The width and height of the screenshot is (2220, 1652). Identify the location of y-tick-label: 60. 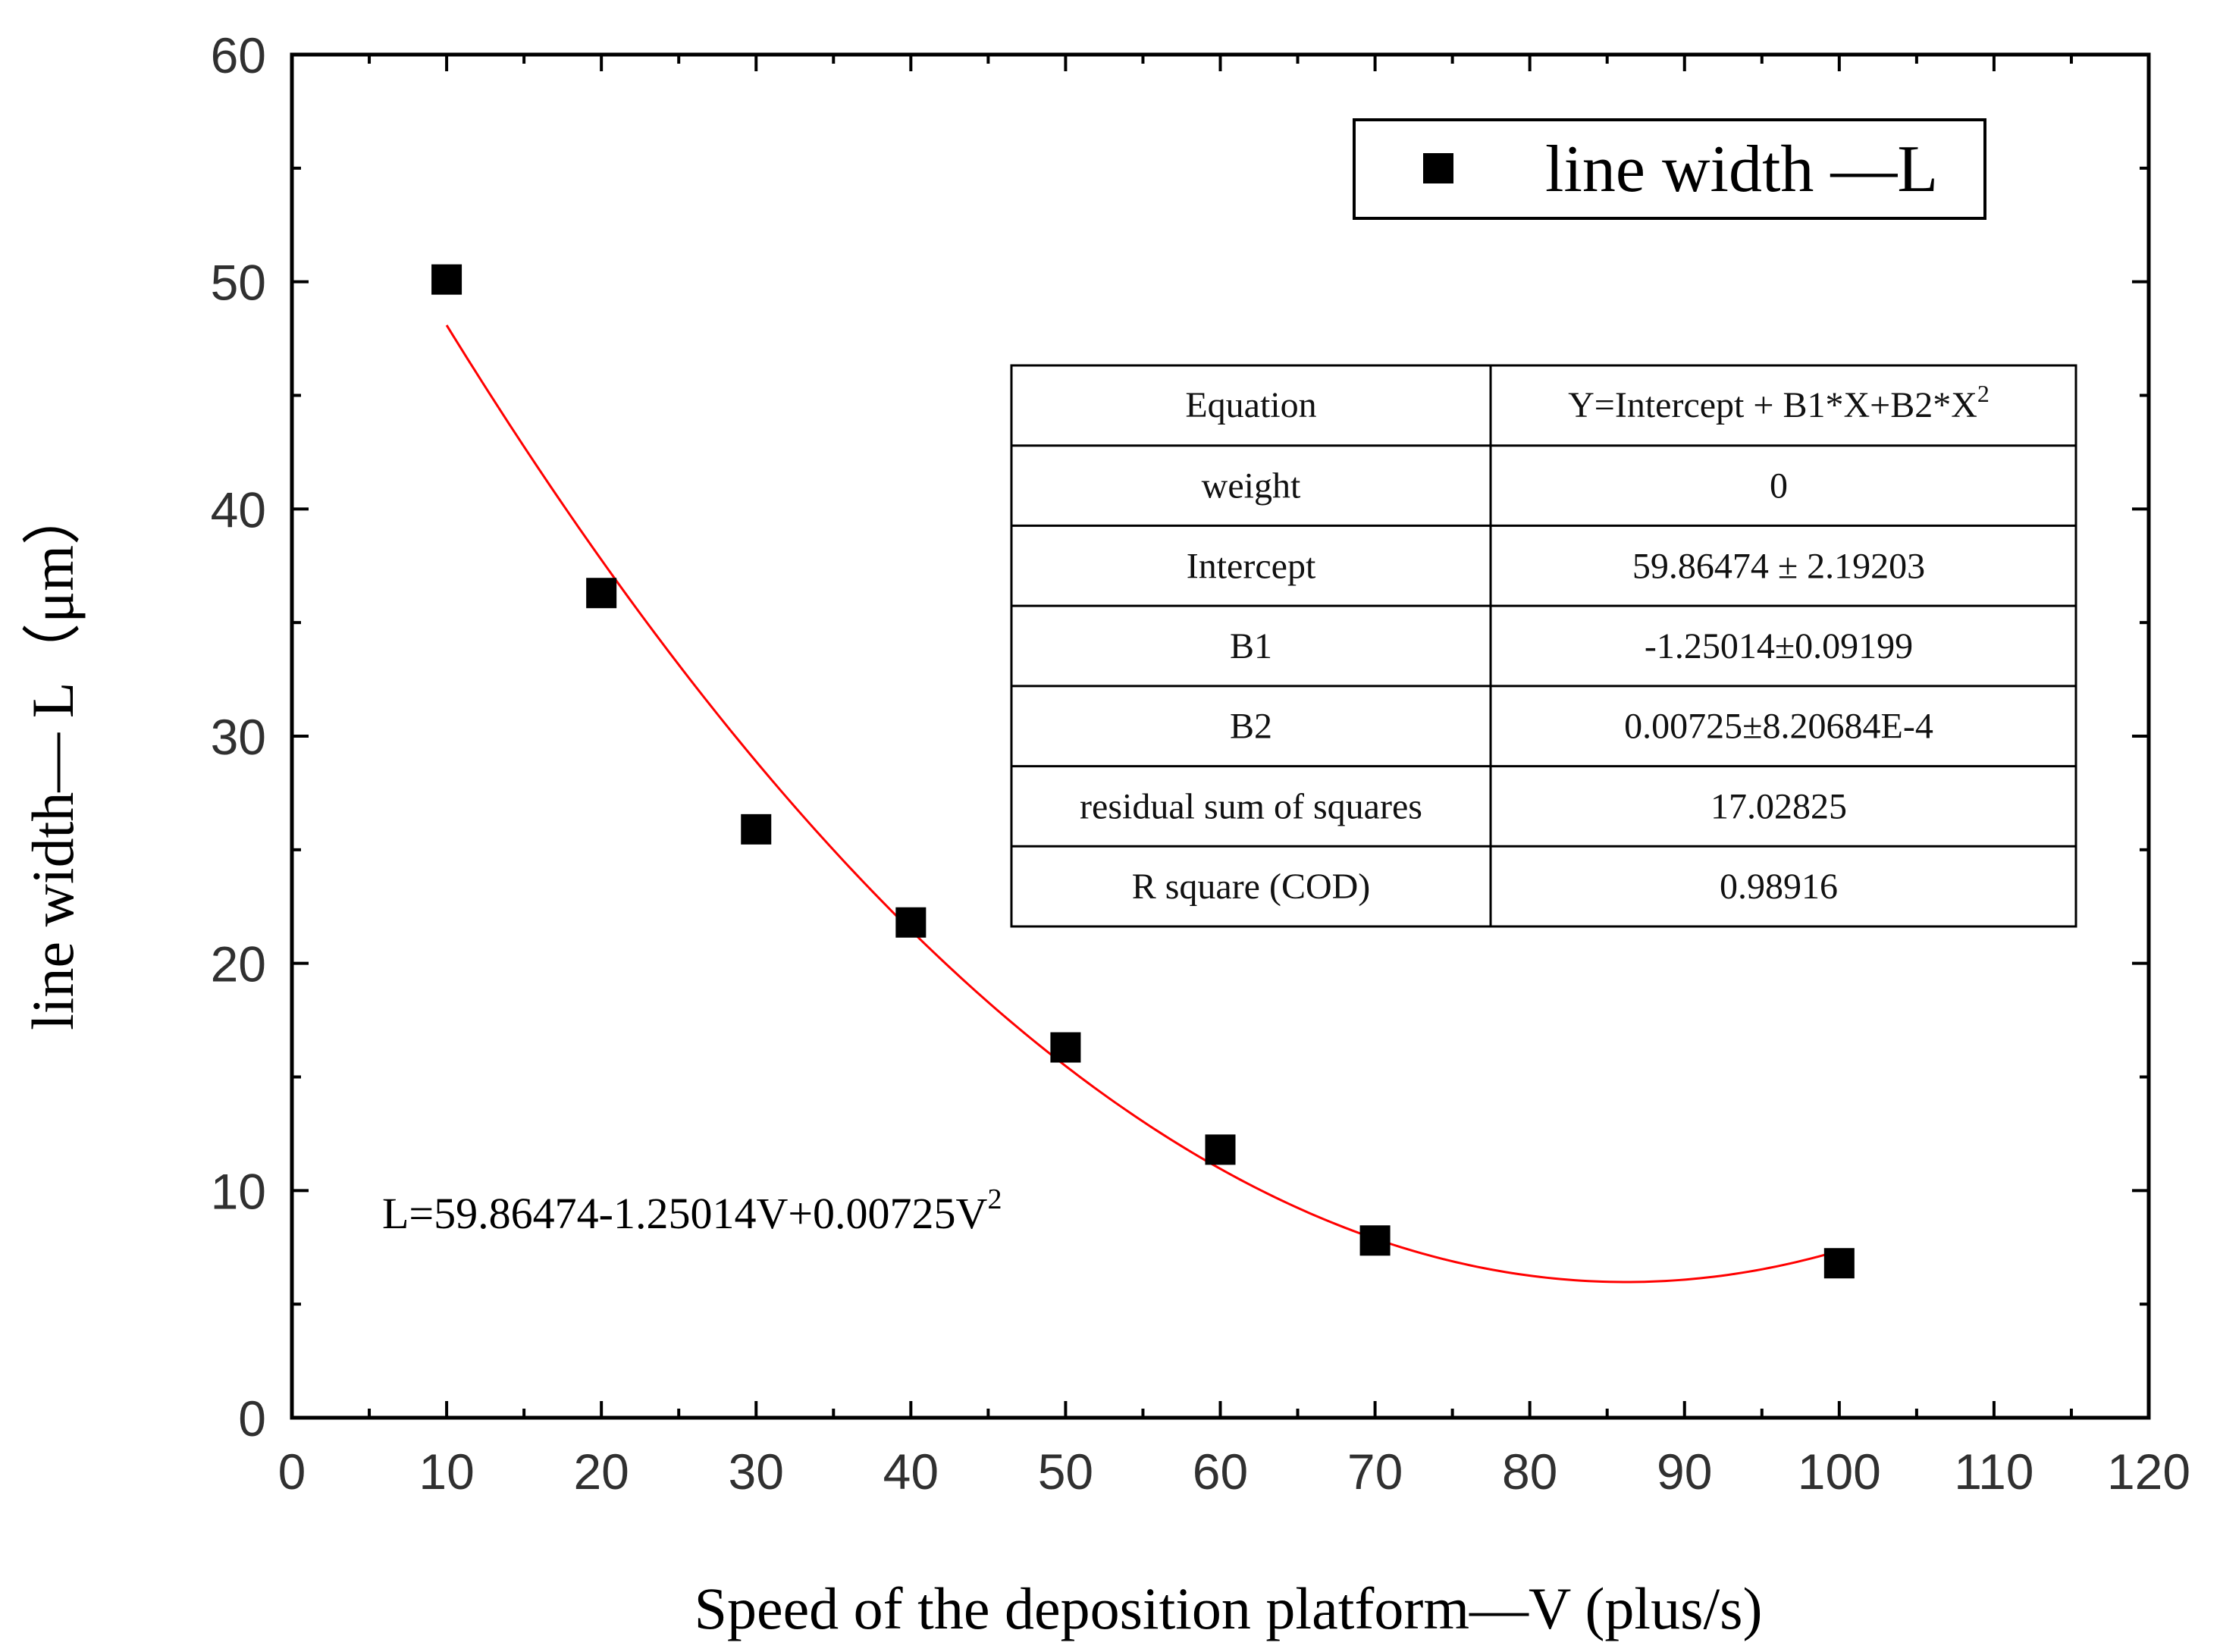
(238, 55).